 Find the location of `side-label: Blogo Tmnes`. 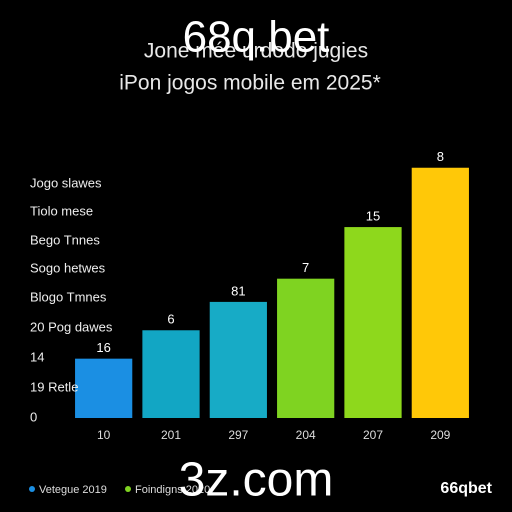

side-label: Blogo Tmnes is located at coordinates (68, 296).